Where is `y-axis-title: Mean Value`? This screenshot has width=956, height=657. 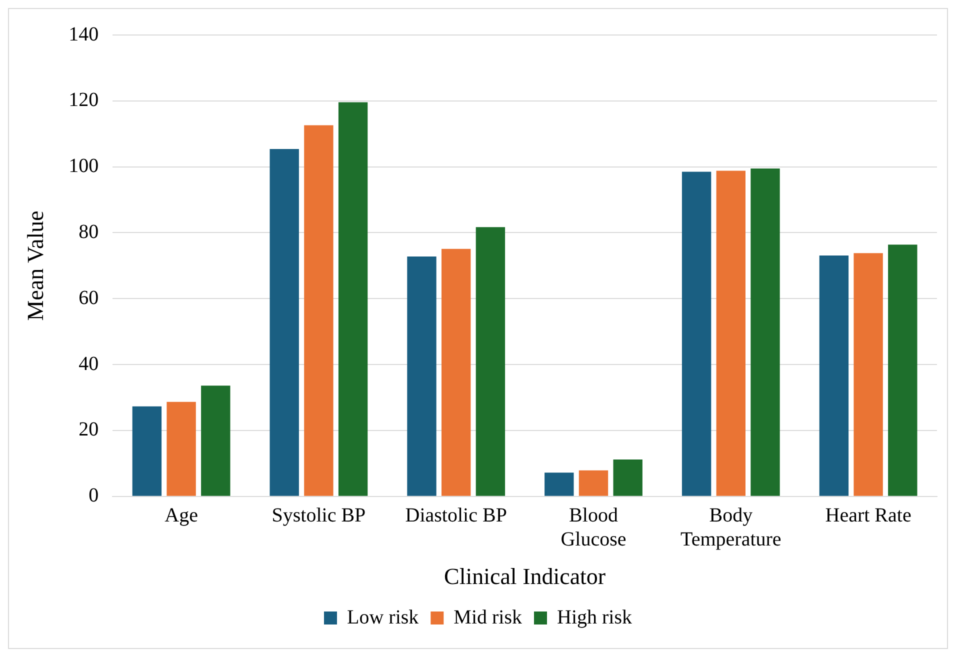
y-axis-title: Mean Value is located at coordinates (35, 265).